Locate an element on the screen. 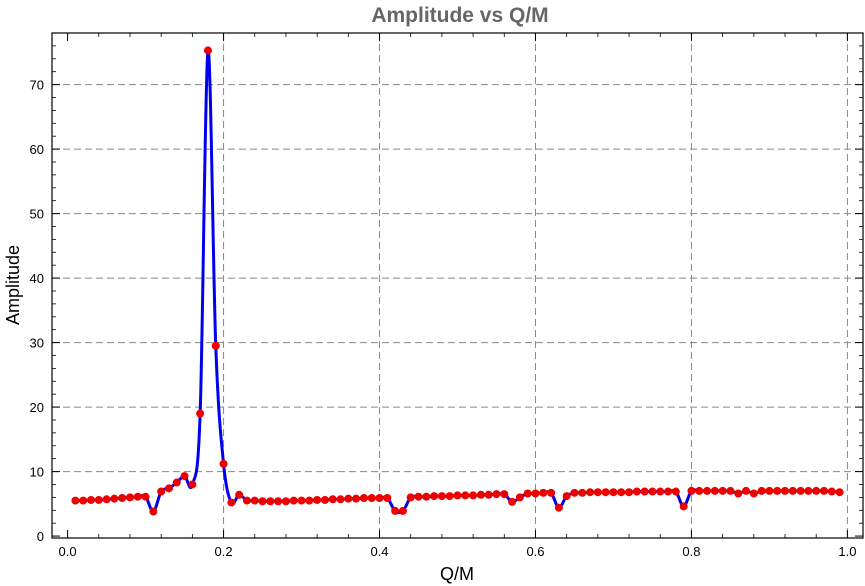 The image size is (865, 586). y-tick-label: 70 is located at coordinates (37, 85).